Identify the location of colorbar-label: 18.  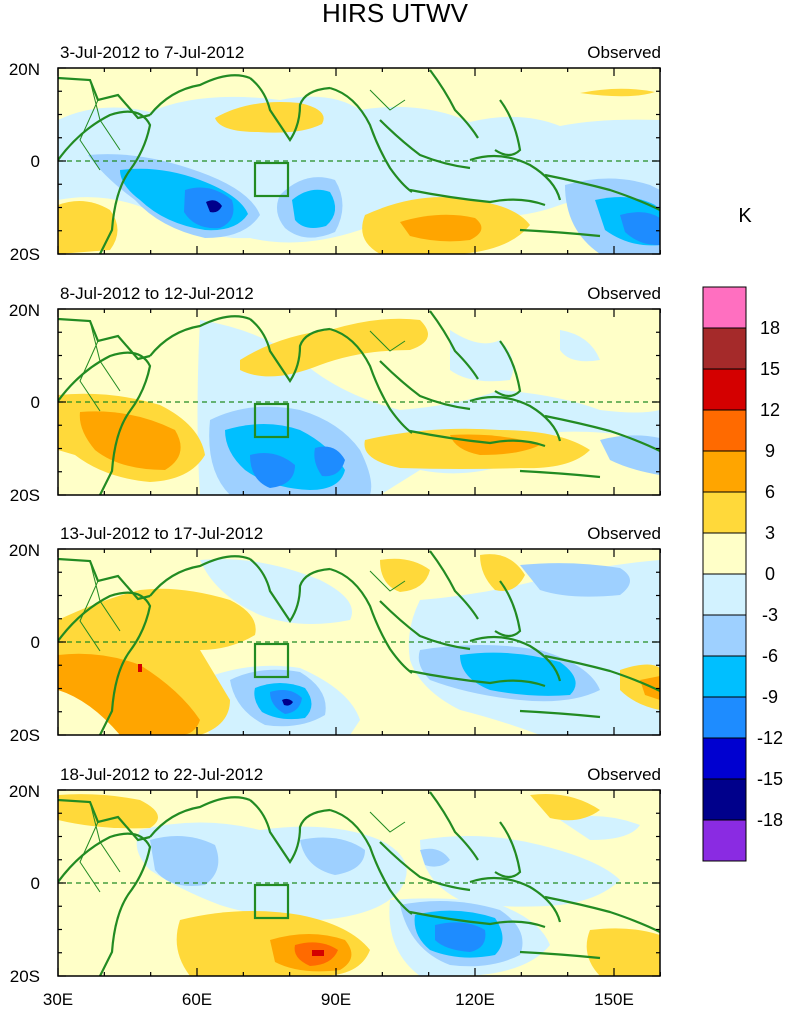
(770, 328).